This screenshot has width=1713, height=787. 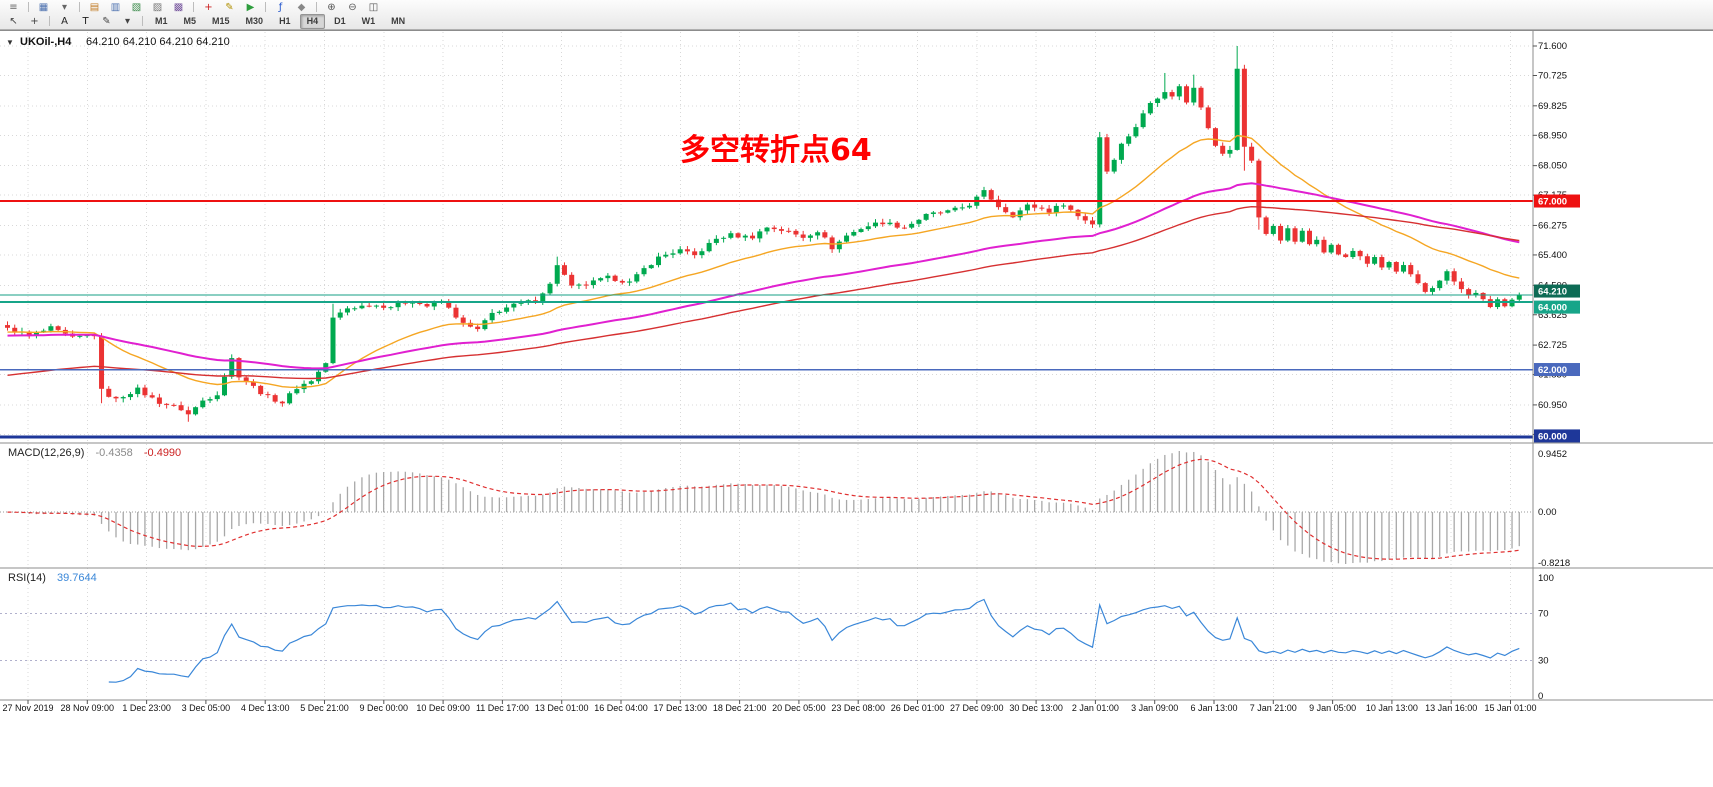 What do you see at coordinates (502, 708) in the screenshot?
I see `time-axis-label: 11 Dec 17:00` at bounding box center [502, 708].